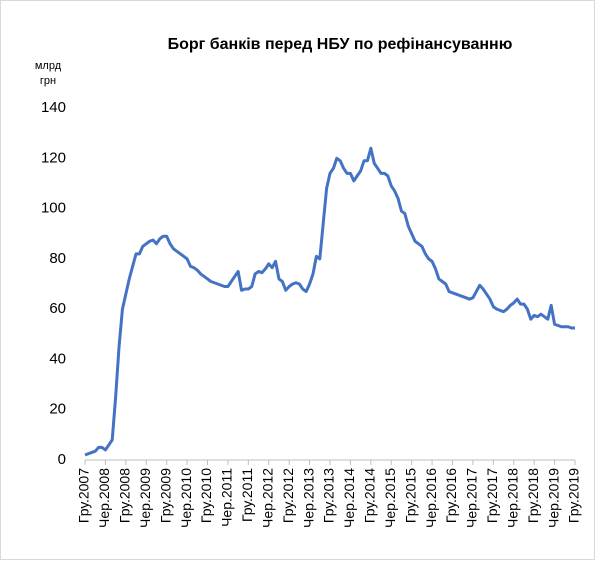  Describe the element at coordinates (206, 495) in the screenshot. I see `x-tick-label: Гру.2010` at that location.